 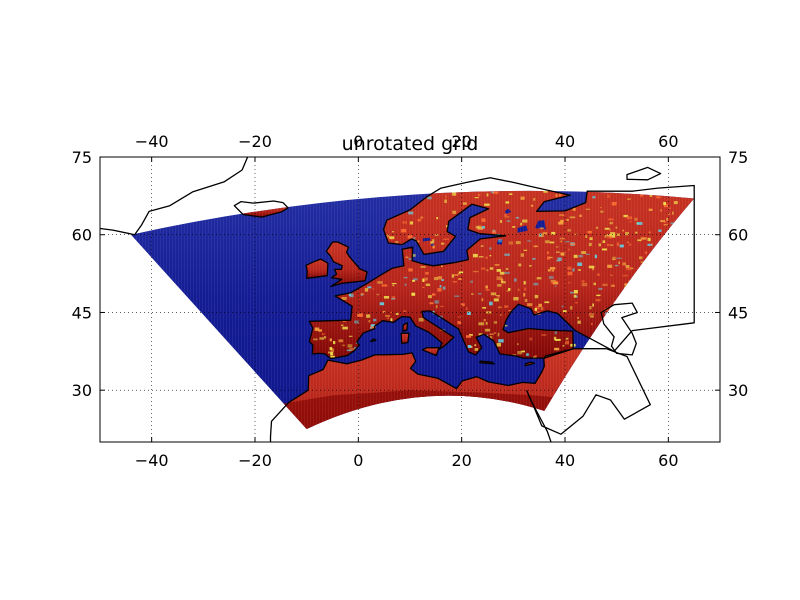 What do you see at coordinates (152, 460) in the screenshot?
I see `x-tick-label-bottom: −40` at bounding box center [152, 460].